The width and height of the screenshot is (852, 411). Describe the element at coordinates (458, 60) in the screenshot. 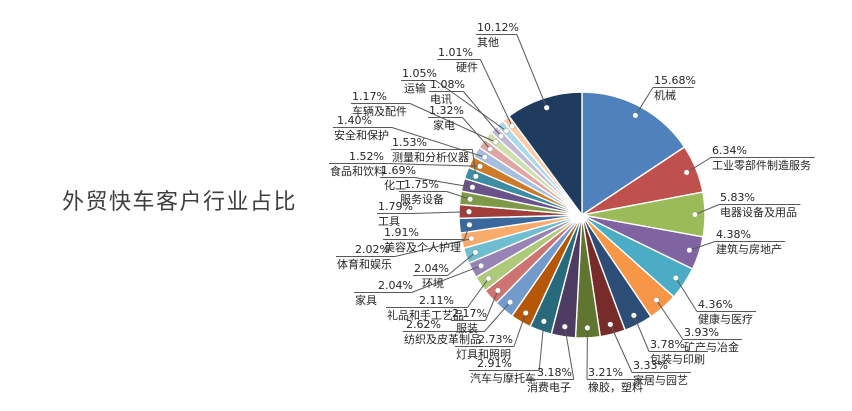

I see `slice-label: 1.01% 硬件` at that location.